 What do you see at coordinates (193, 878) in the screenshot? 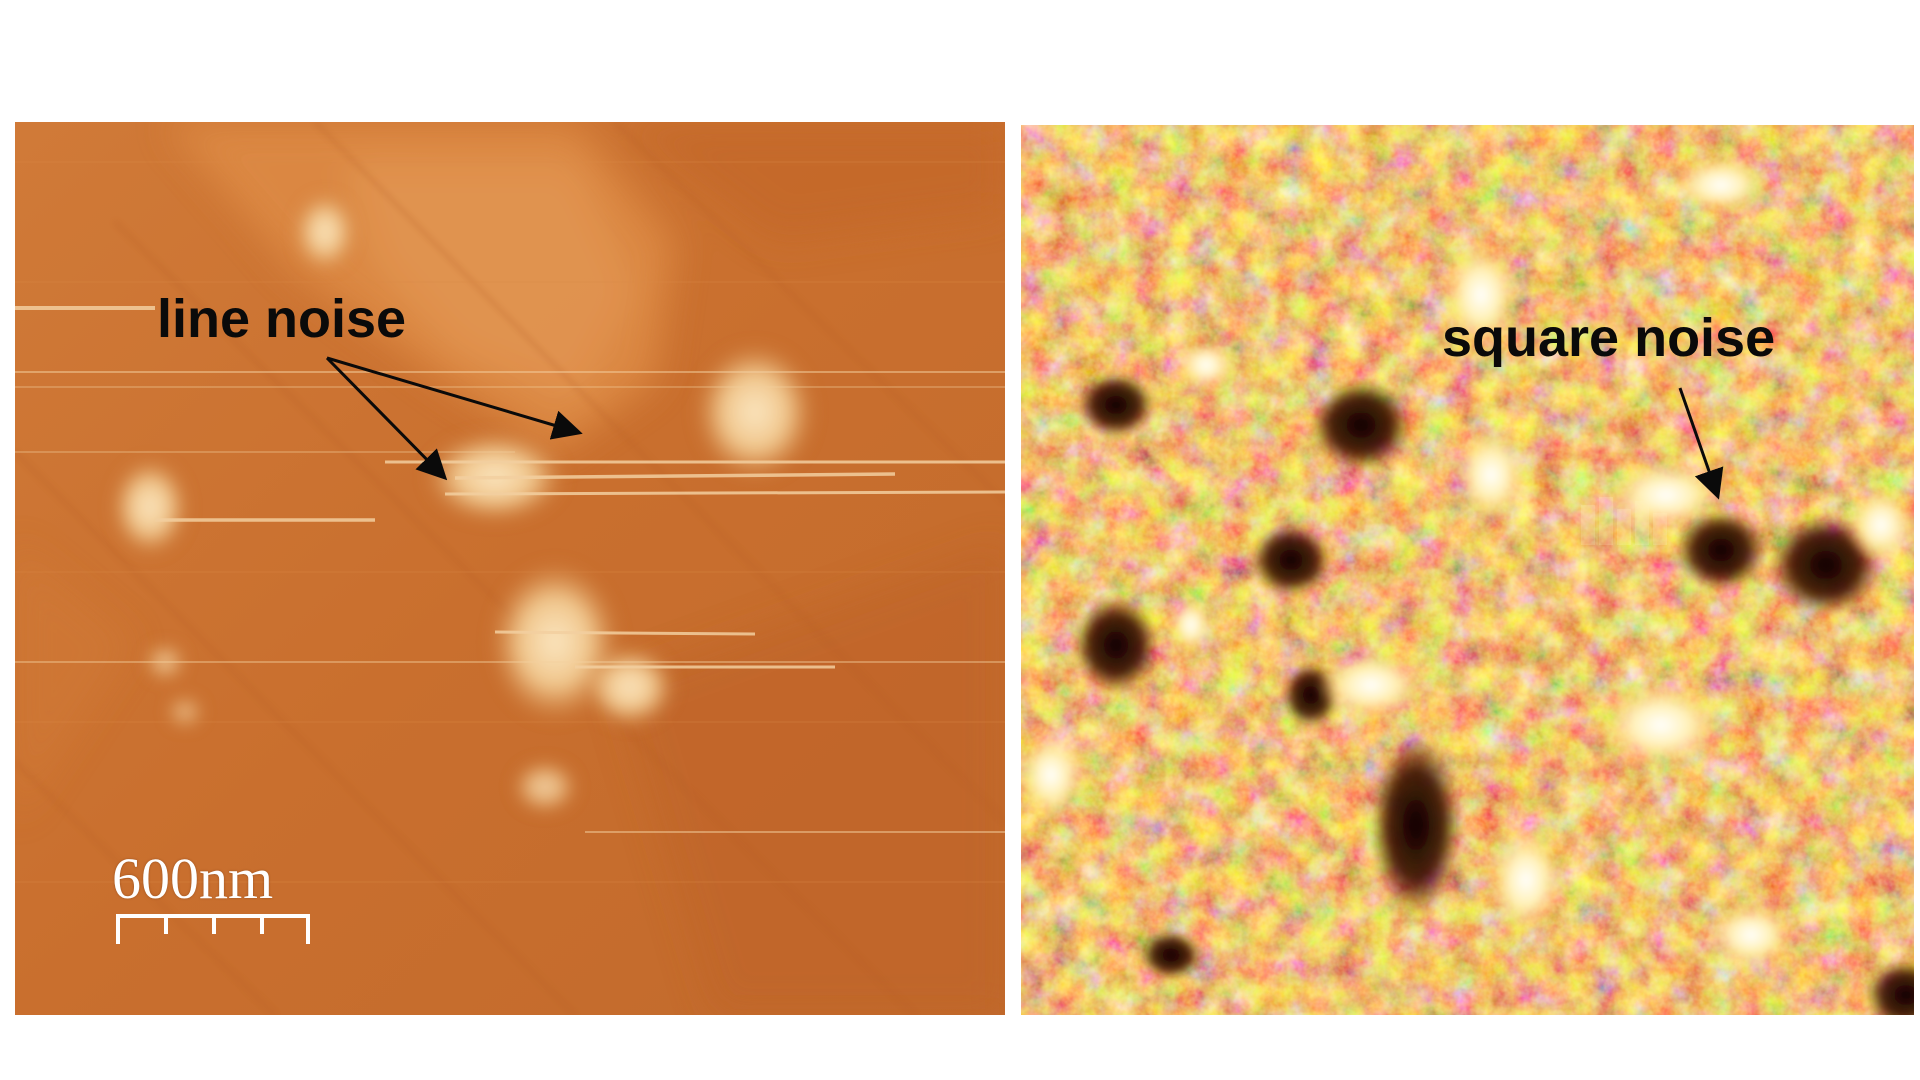
I see `scale-bar-label: 600nm` at bounding box center [193, 878].